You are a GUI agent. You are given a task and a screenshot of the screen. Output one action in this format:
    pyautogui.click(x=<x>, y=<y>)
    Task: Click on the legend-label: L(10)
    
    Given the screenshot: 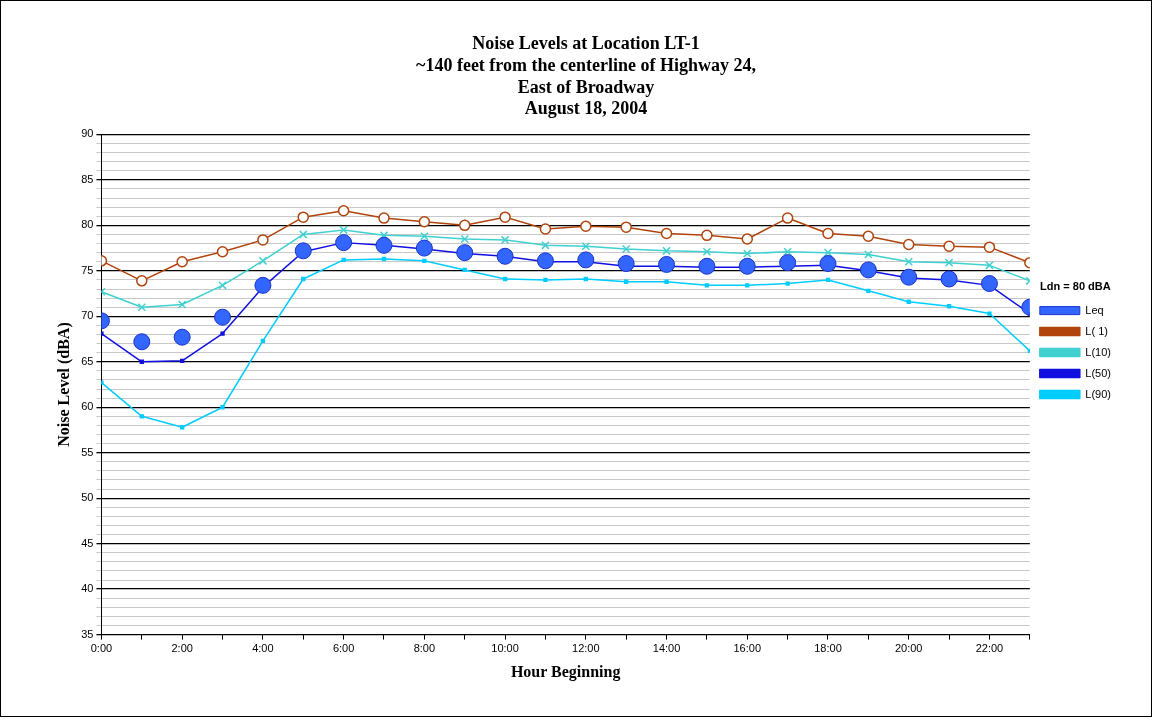 What is the action you would take?
    pyautogui.click(x=1098, y=351)
    